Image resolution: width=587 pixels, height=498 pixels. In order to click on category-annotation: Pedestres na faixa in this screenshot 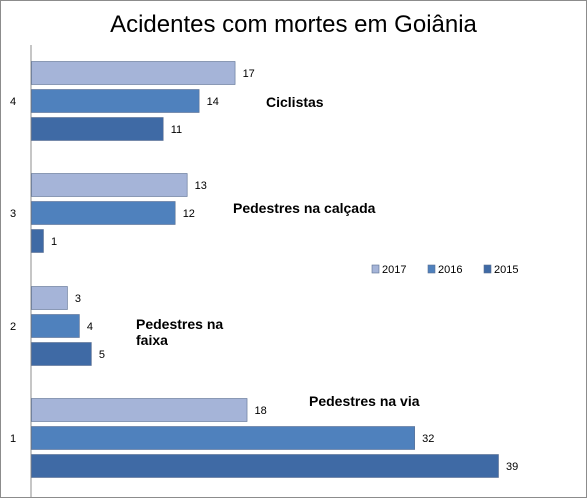, I will do `click(179, 332)`.